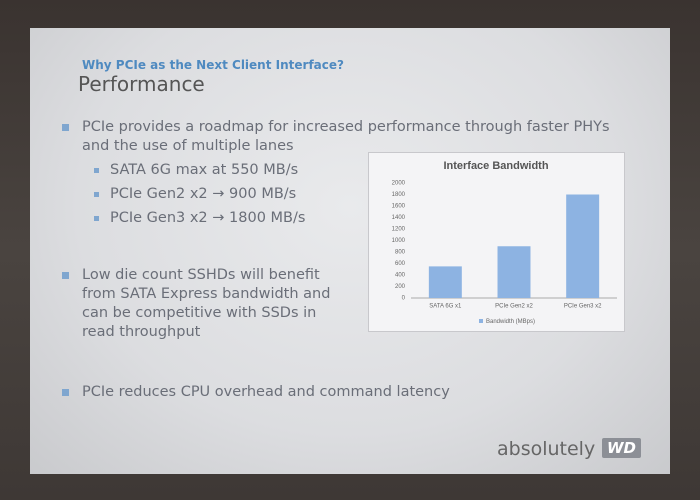 This screenshot has width=700, height=500. Describe the element at coordinates (400, 287) in the screenshot. I see `y-tick-label: 200` at that location.